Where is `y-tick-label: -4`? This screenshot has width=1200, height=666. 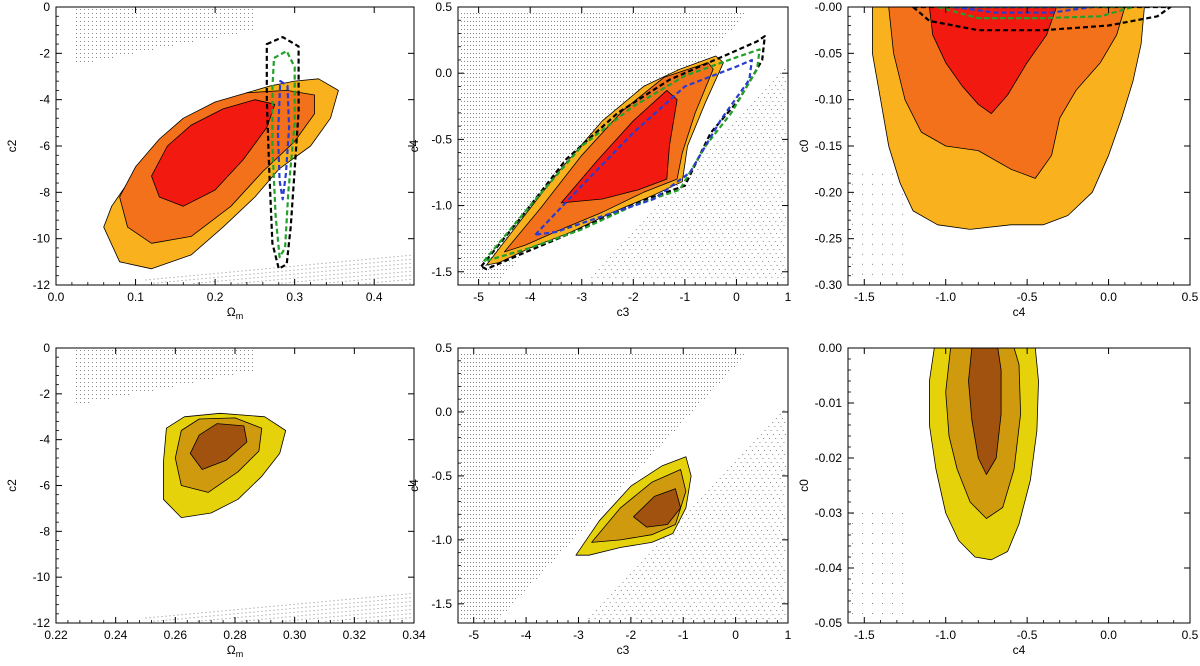
y-tick-label: -4 is located at coordinates (44, 100).